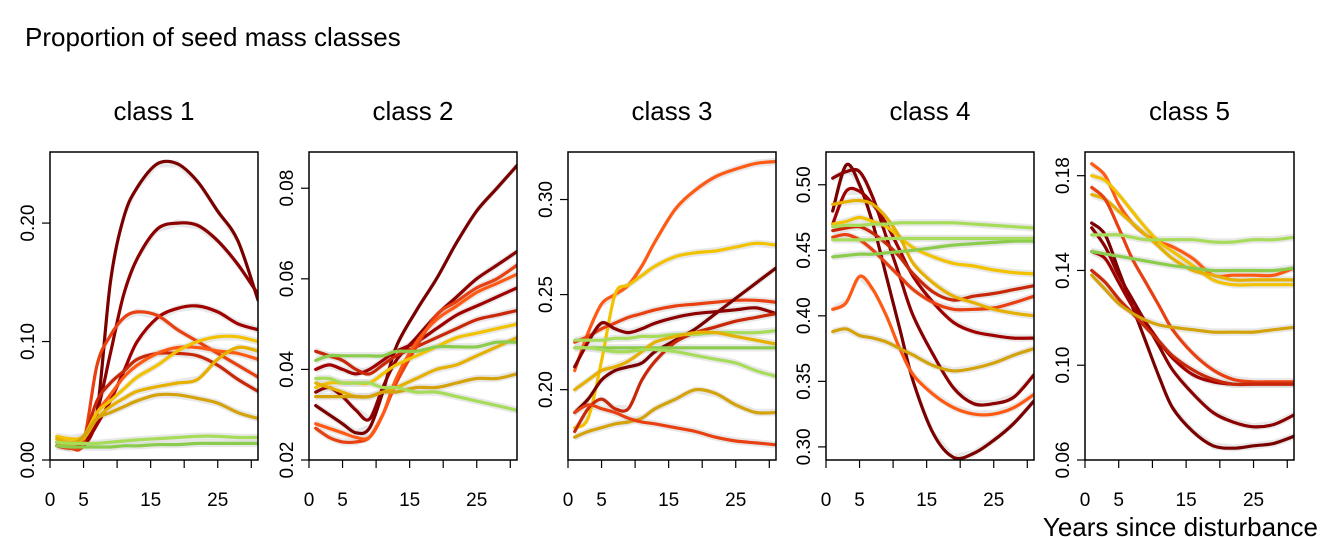 This screenshot has width=1344, height=537. I want to click on panel-5: class 5 0 5 15 25 0.06 0.10 0.14 0.18, so click(1174, 303).